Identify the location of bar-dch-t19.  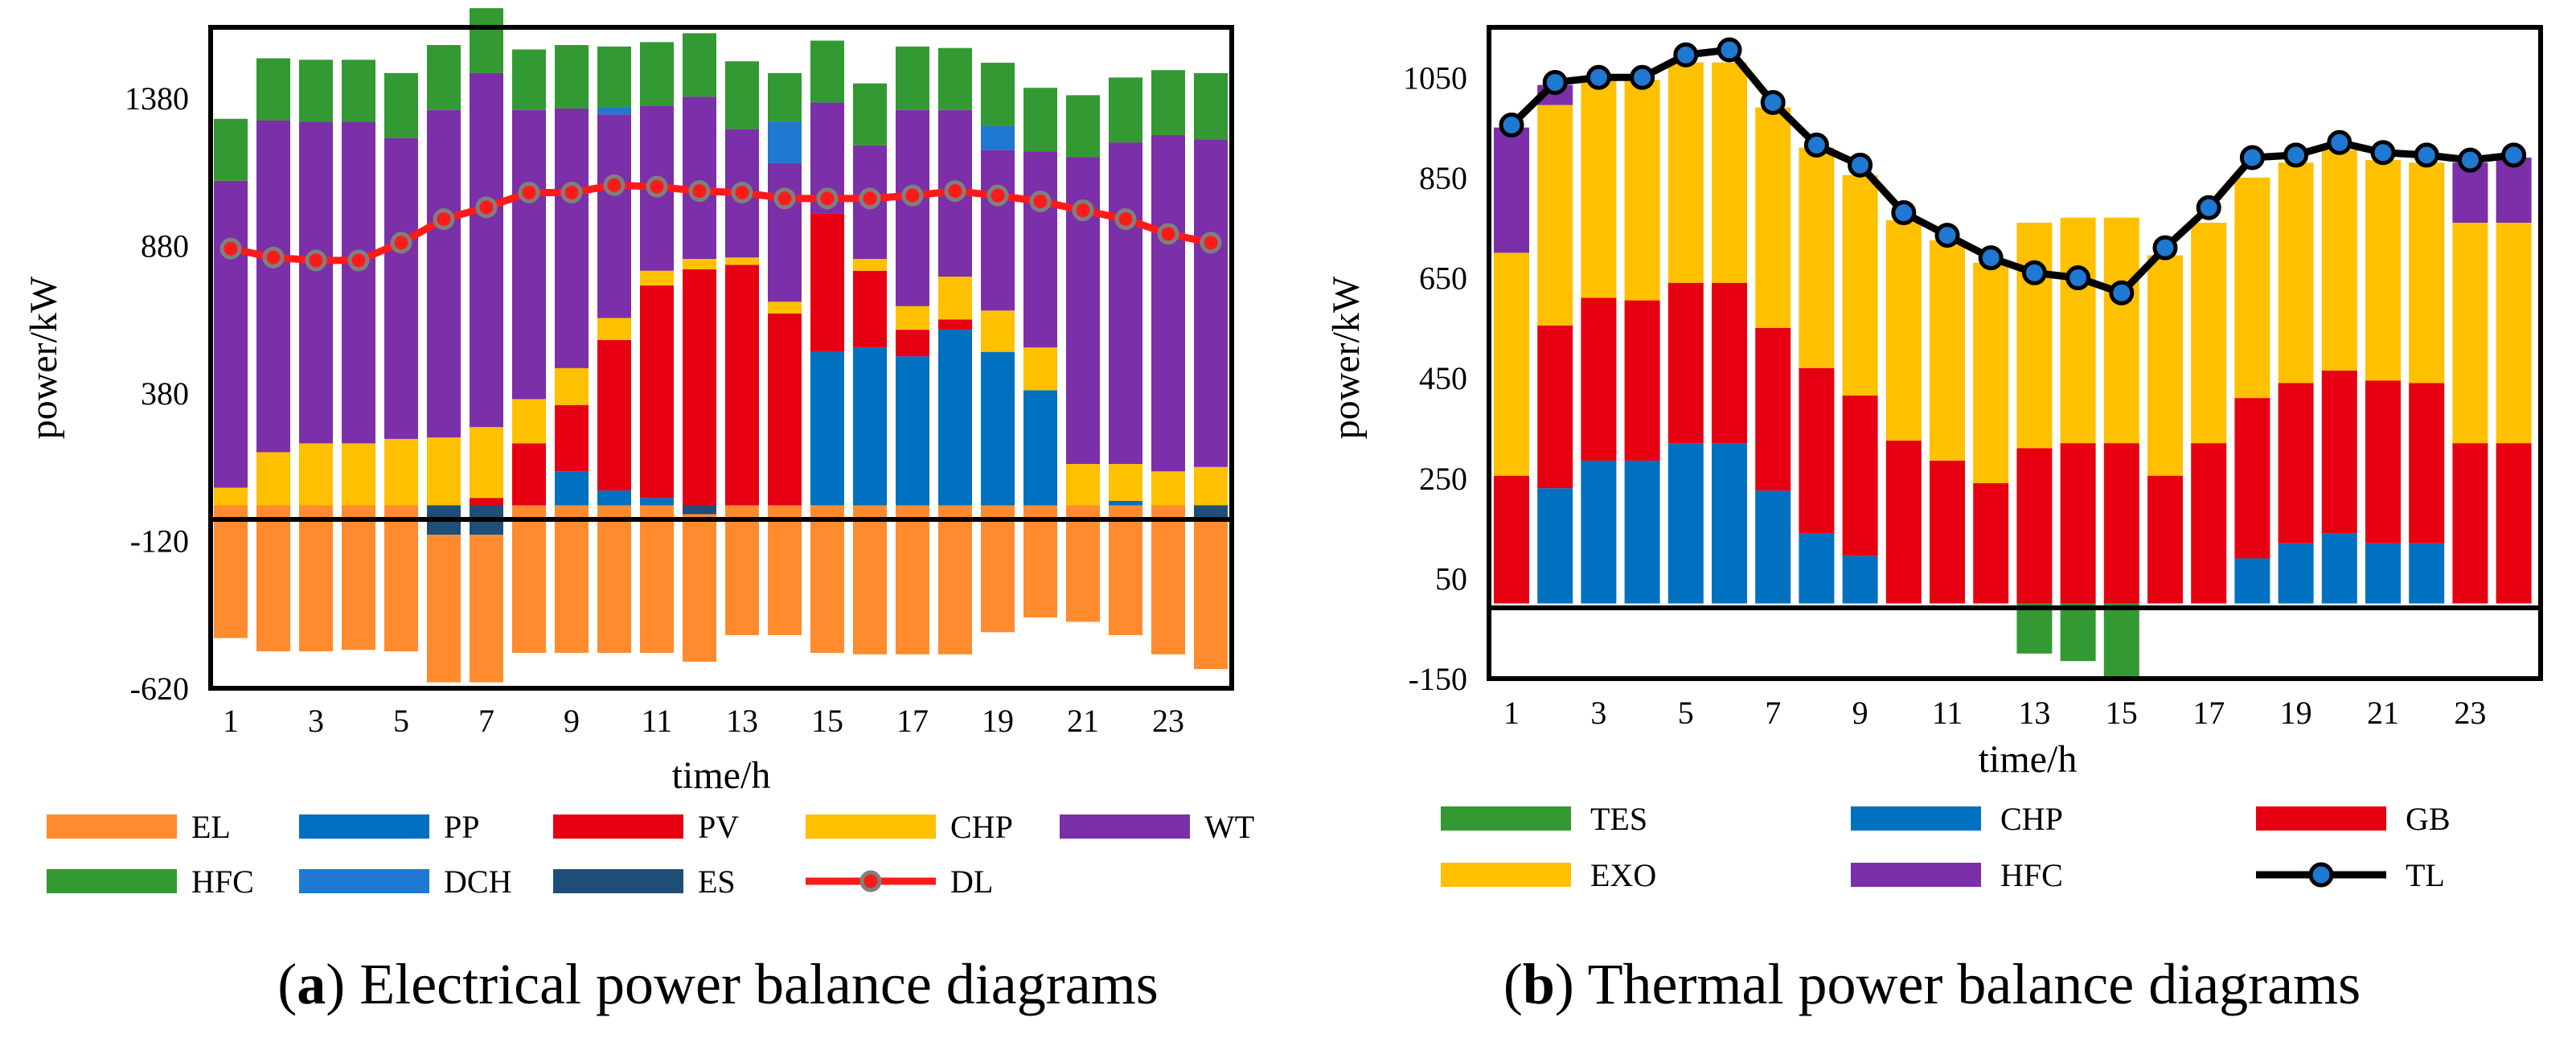
(998, 137).